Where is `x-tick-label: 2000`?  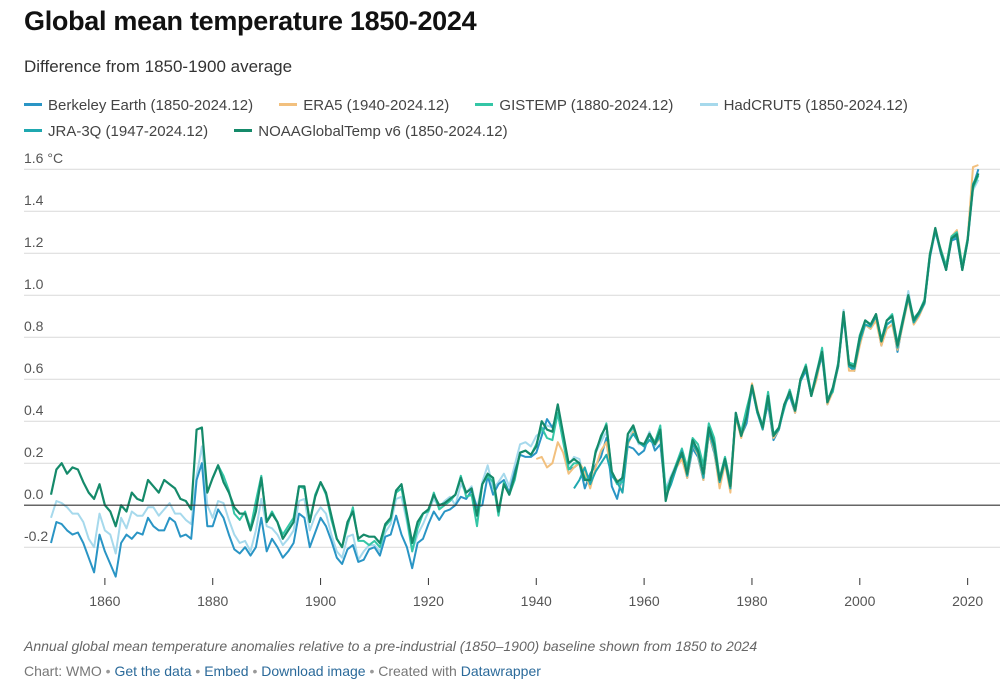 x-tick-label: 2000 is located at coordinates (859, 601).